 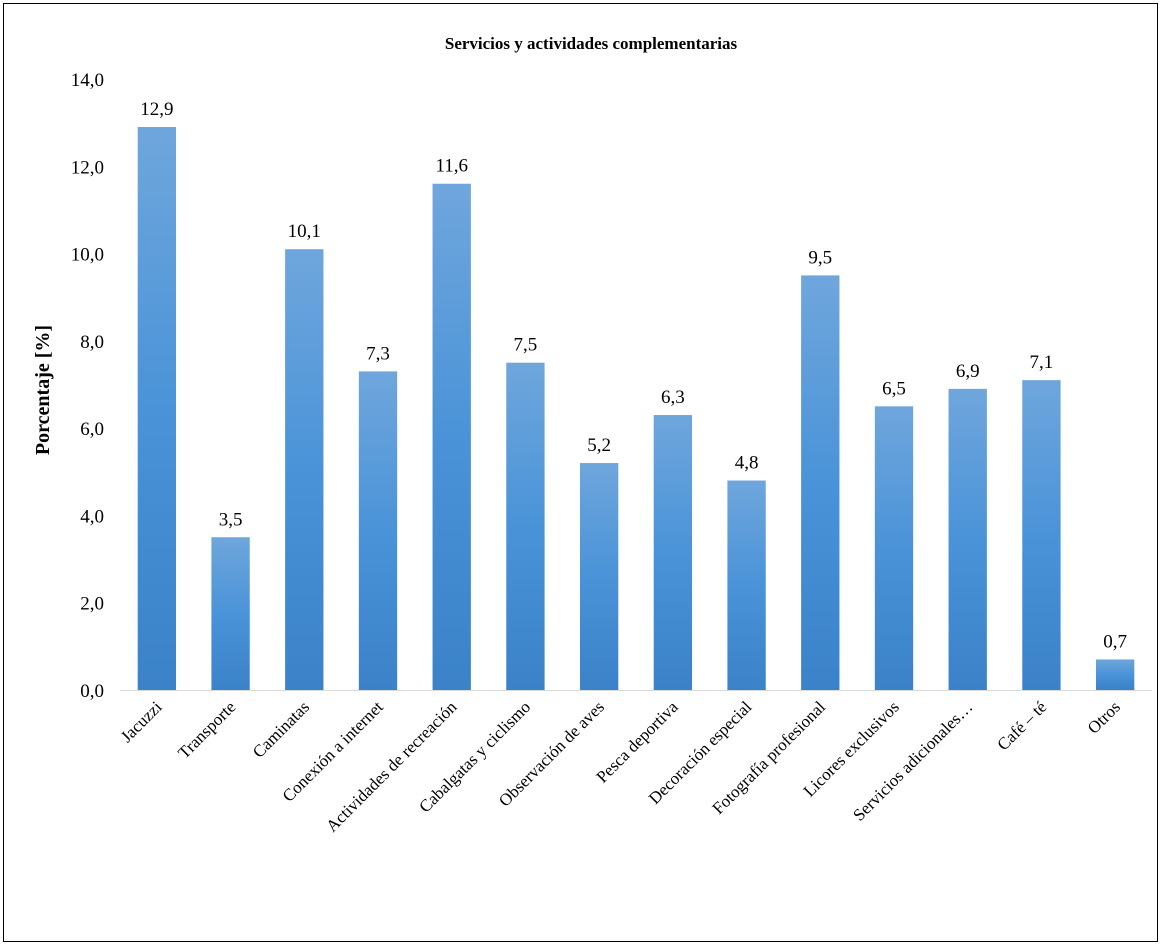 What do you see at coordinates (87, 386) in the screenshot?
I see `y-axis-ticks: 0,0 2,0 4,0 6,0 8,0 10,0 12,0 14,0` at bounding box center [87, 386].